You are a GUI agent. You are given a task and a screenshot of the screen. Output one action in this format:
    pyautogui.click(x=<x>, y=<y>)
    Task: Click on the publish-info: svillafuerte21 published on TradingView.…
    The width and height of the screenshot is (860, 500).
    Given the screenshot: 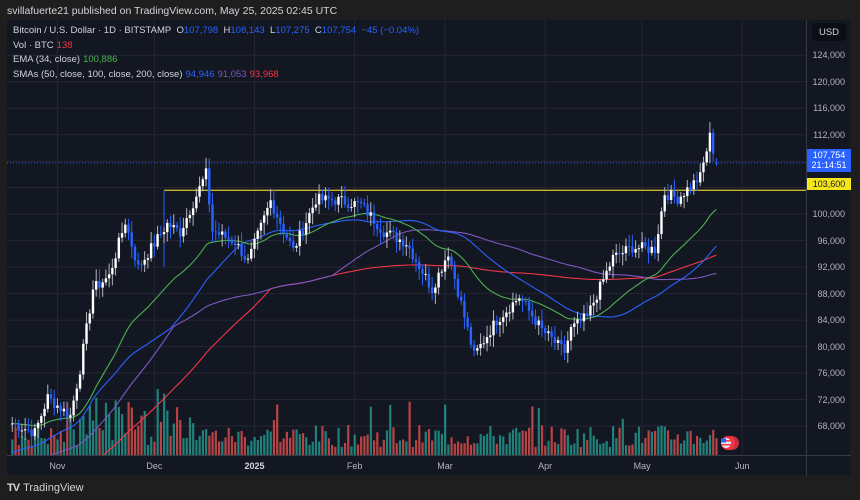 What is the action you would take?
    pyautogui.click(x=172, y=11)
    